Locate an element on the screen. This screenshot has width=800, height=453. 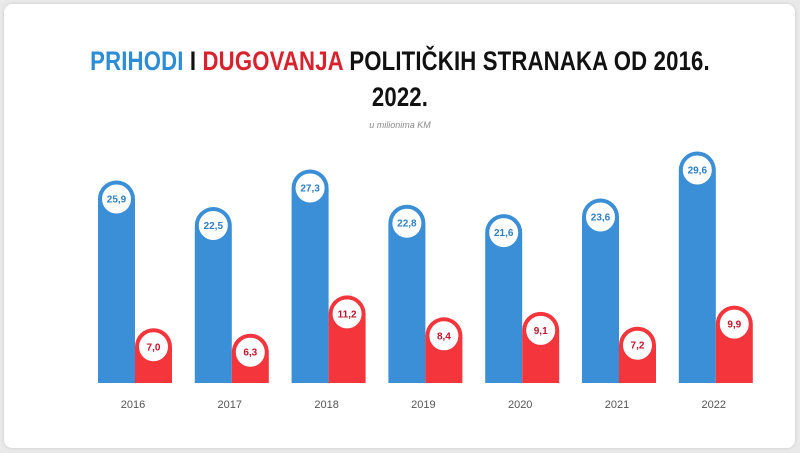
debt-data-label: 9,1 is located at coordinates (541, 331).